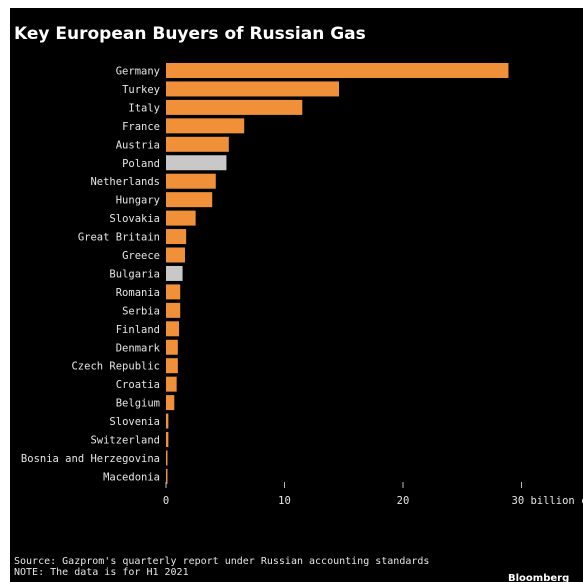 The image size is (583, 582). What do you see at coordinates (172, 347) in the screenshot?
I see `bar-denmark` at bounding box center [172, 347].